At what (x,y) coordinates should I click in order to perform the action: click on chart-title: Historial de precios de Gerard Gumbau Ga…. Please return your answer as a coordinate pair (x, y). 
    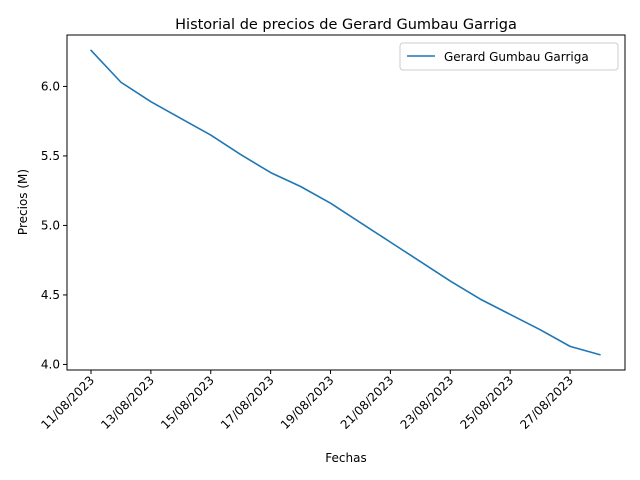
    Looking at the image, I should click on (346, 25).